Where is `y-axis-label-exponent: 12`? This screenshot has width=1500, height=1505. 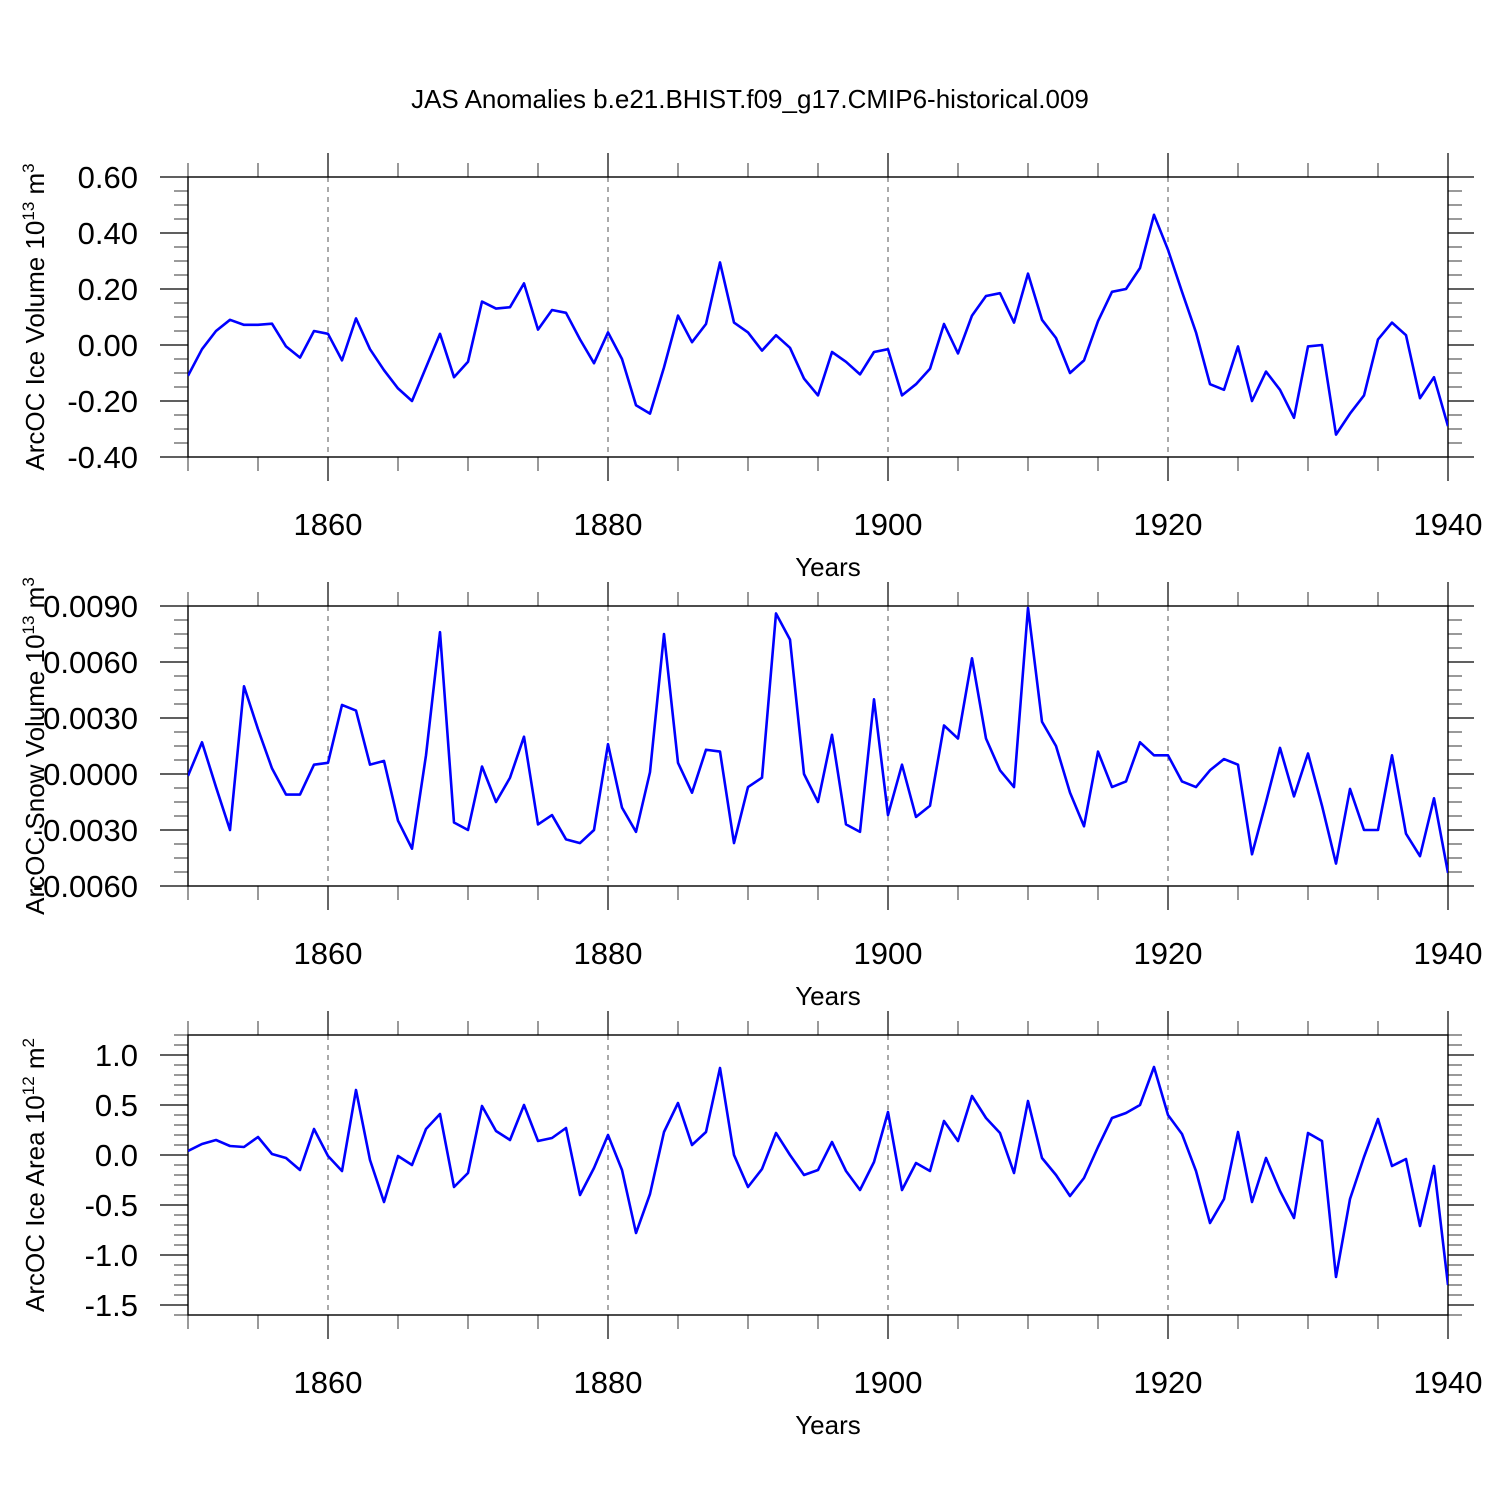 y-axis-label-exponent: 12 is located at coordinates (28, 1085).